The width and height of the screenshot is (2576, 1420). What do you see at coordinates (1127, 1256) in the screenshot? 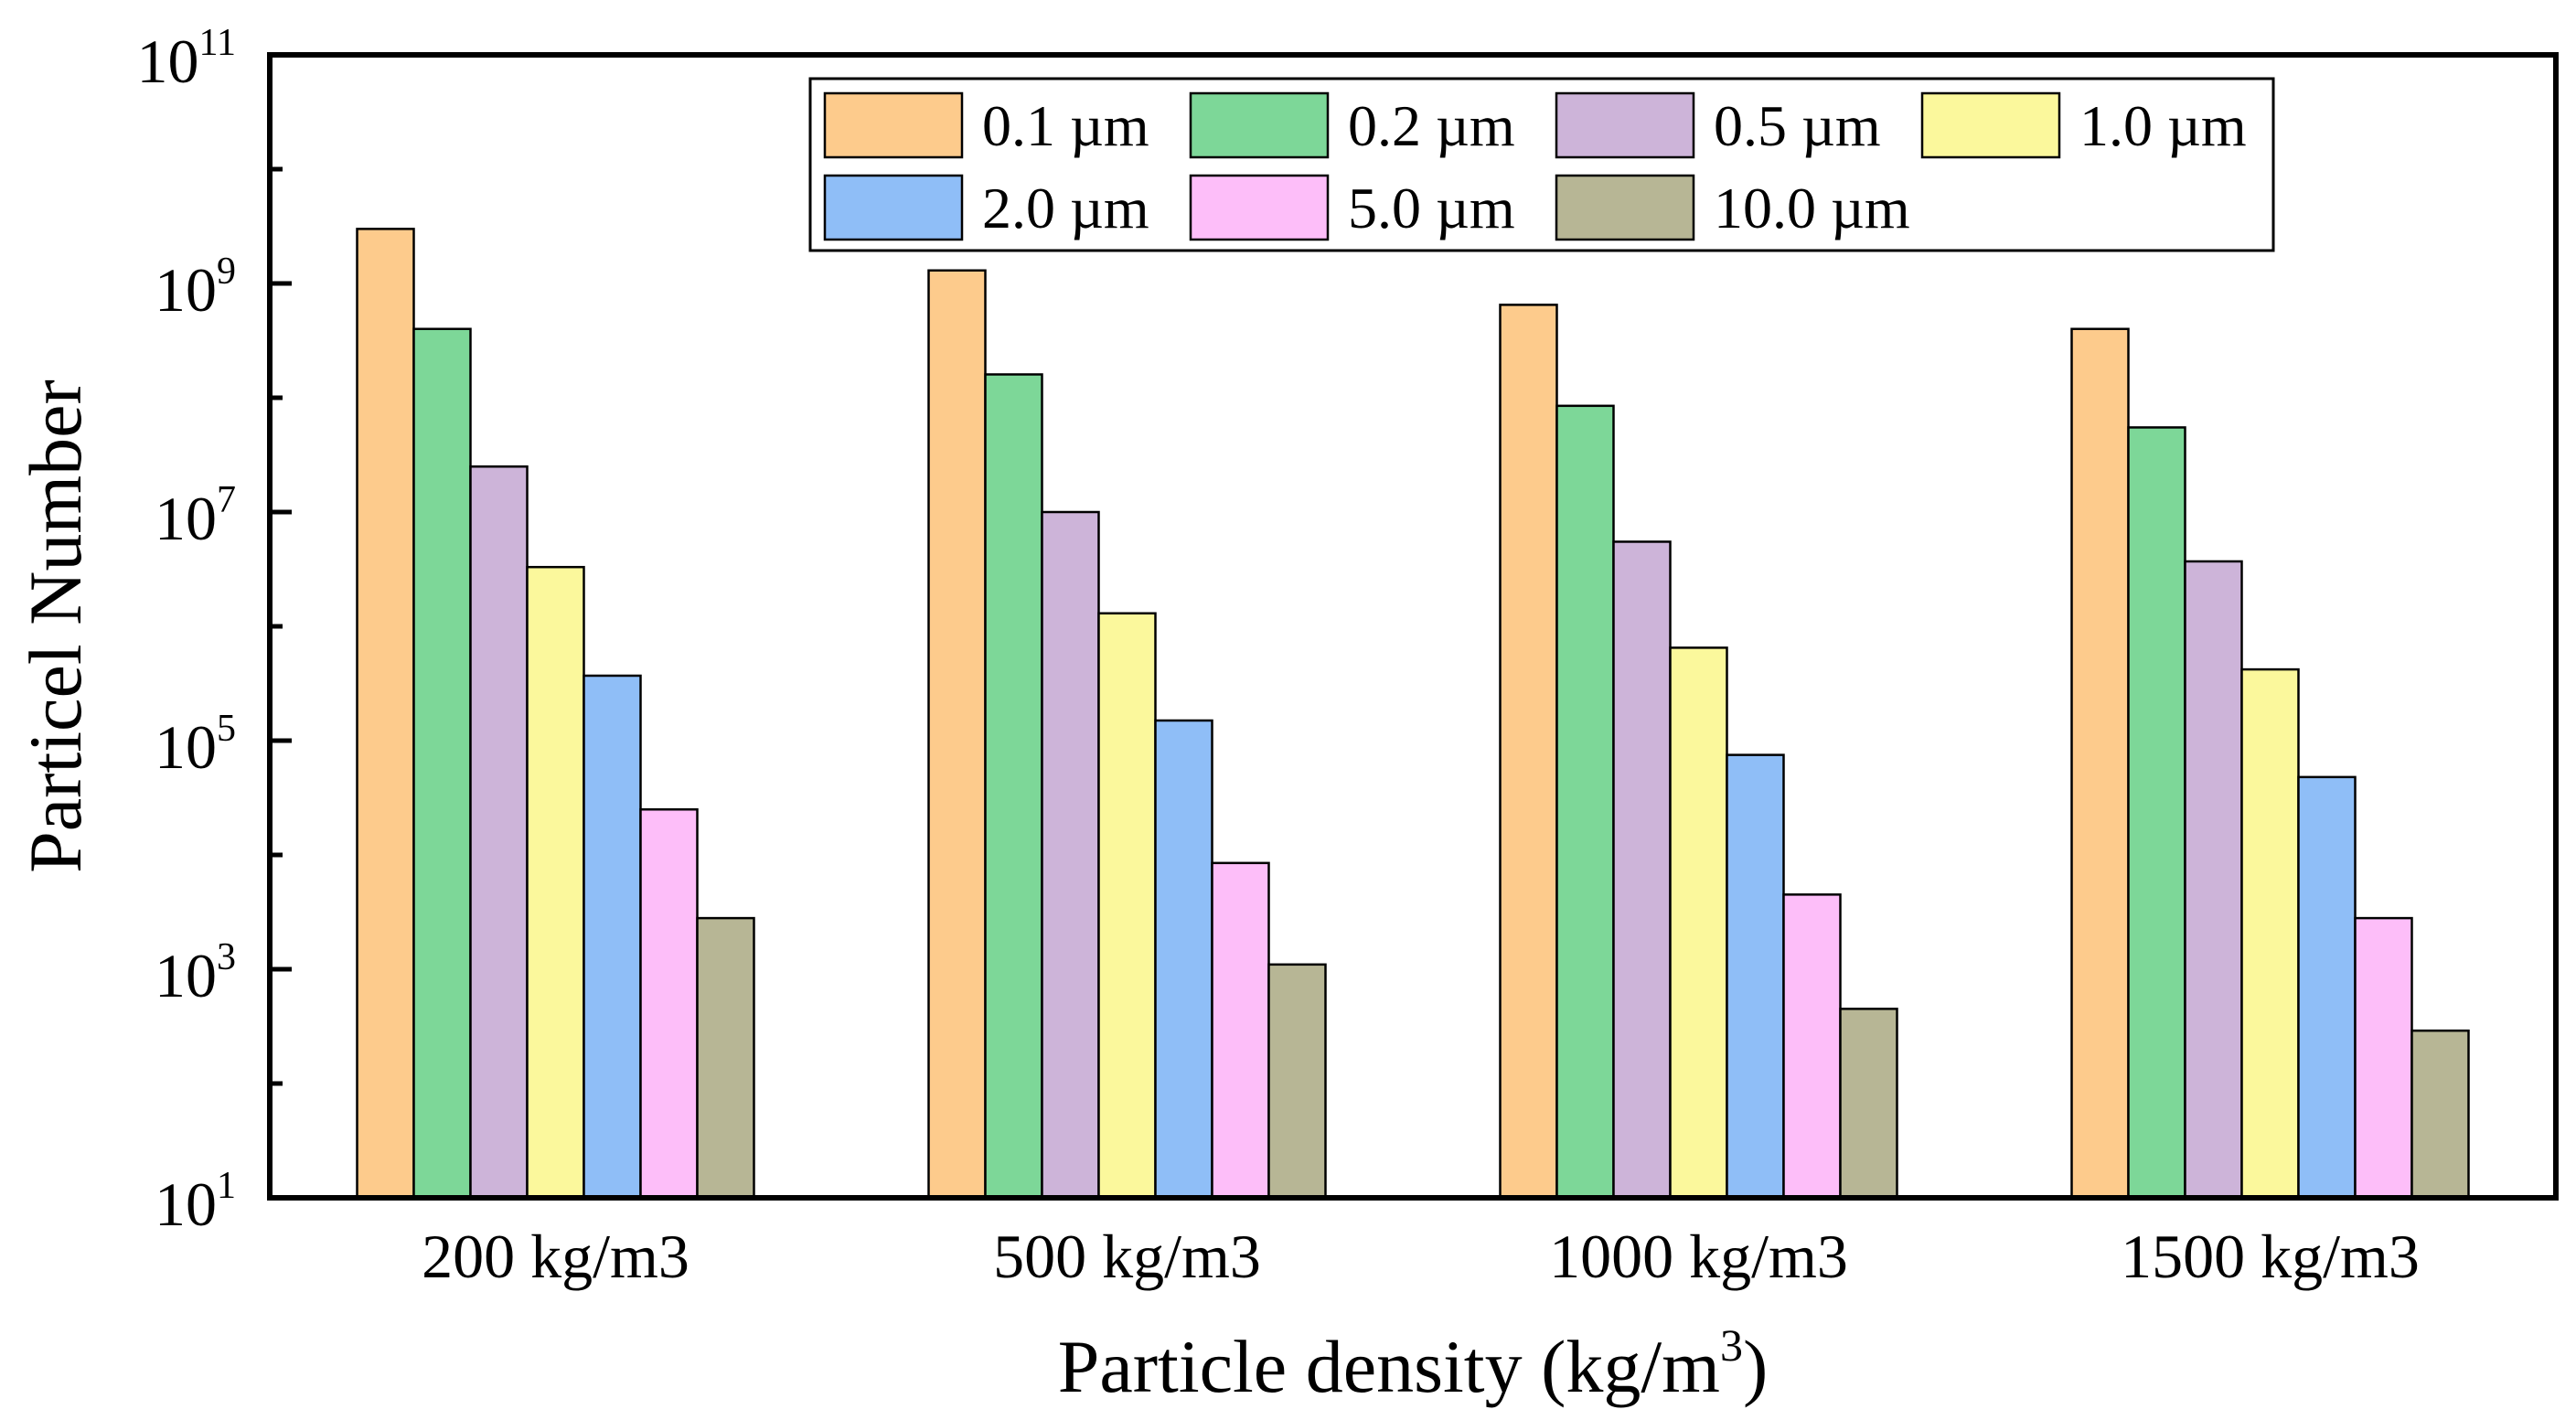
I see `x-tick-label: 500 kg/m3` at bounding box center [1127, 1256].